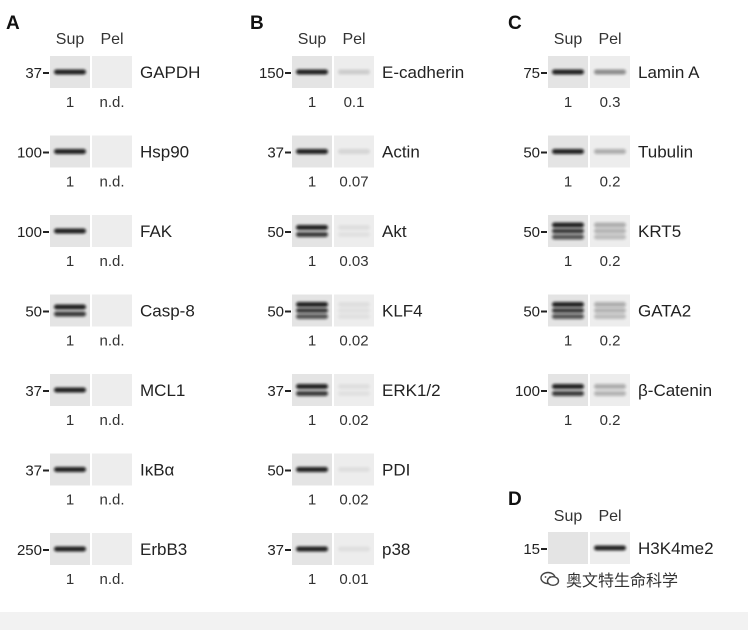  I want to click on blot-row: 100 β-Catenin 1 0.2, so click(613, 401).